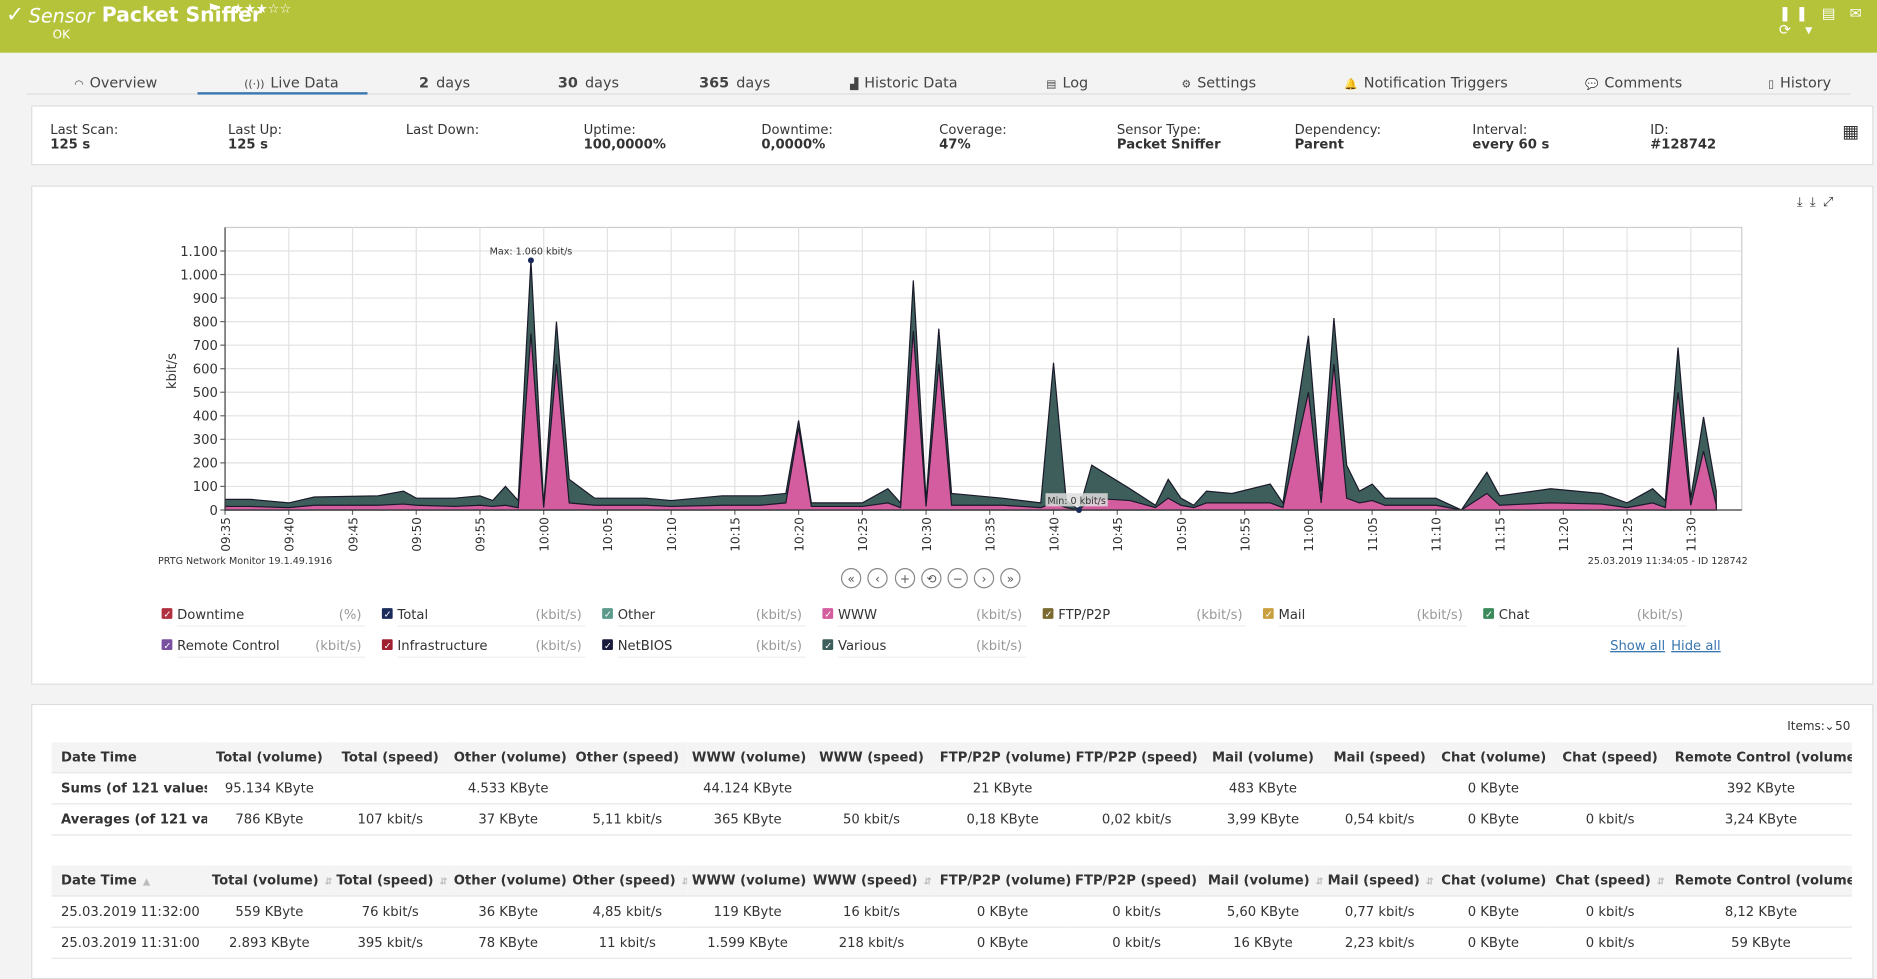 The height and width of the screenshot is (979, 1877). What do you see at coordinates (1842, 727) in the screenshot?
I see `items-count: 50` at bounding box center [1842, 727].